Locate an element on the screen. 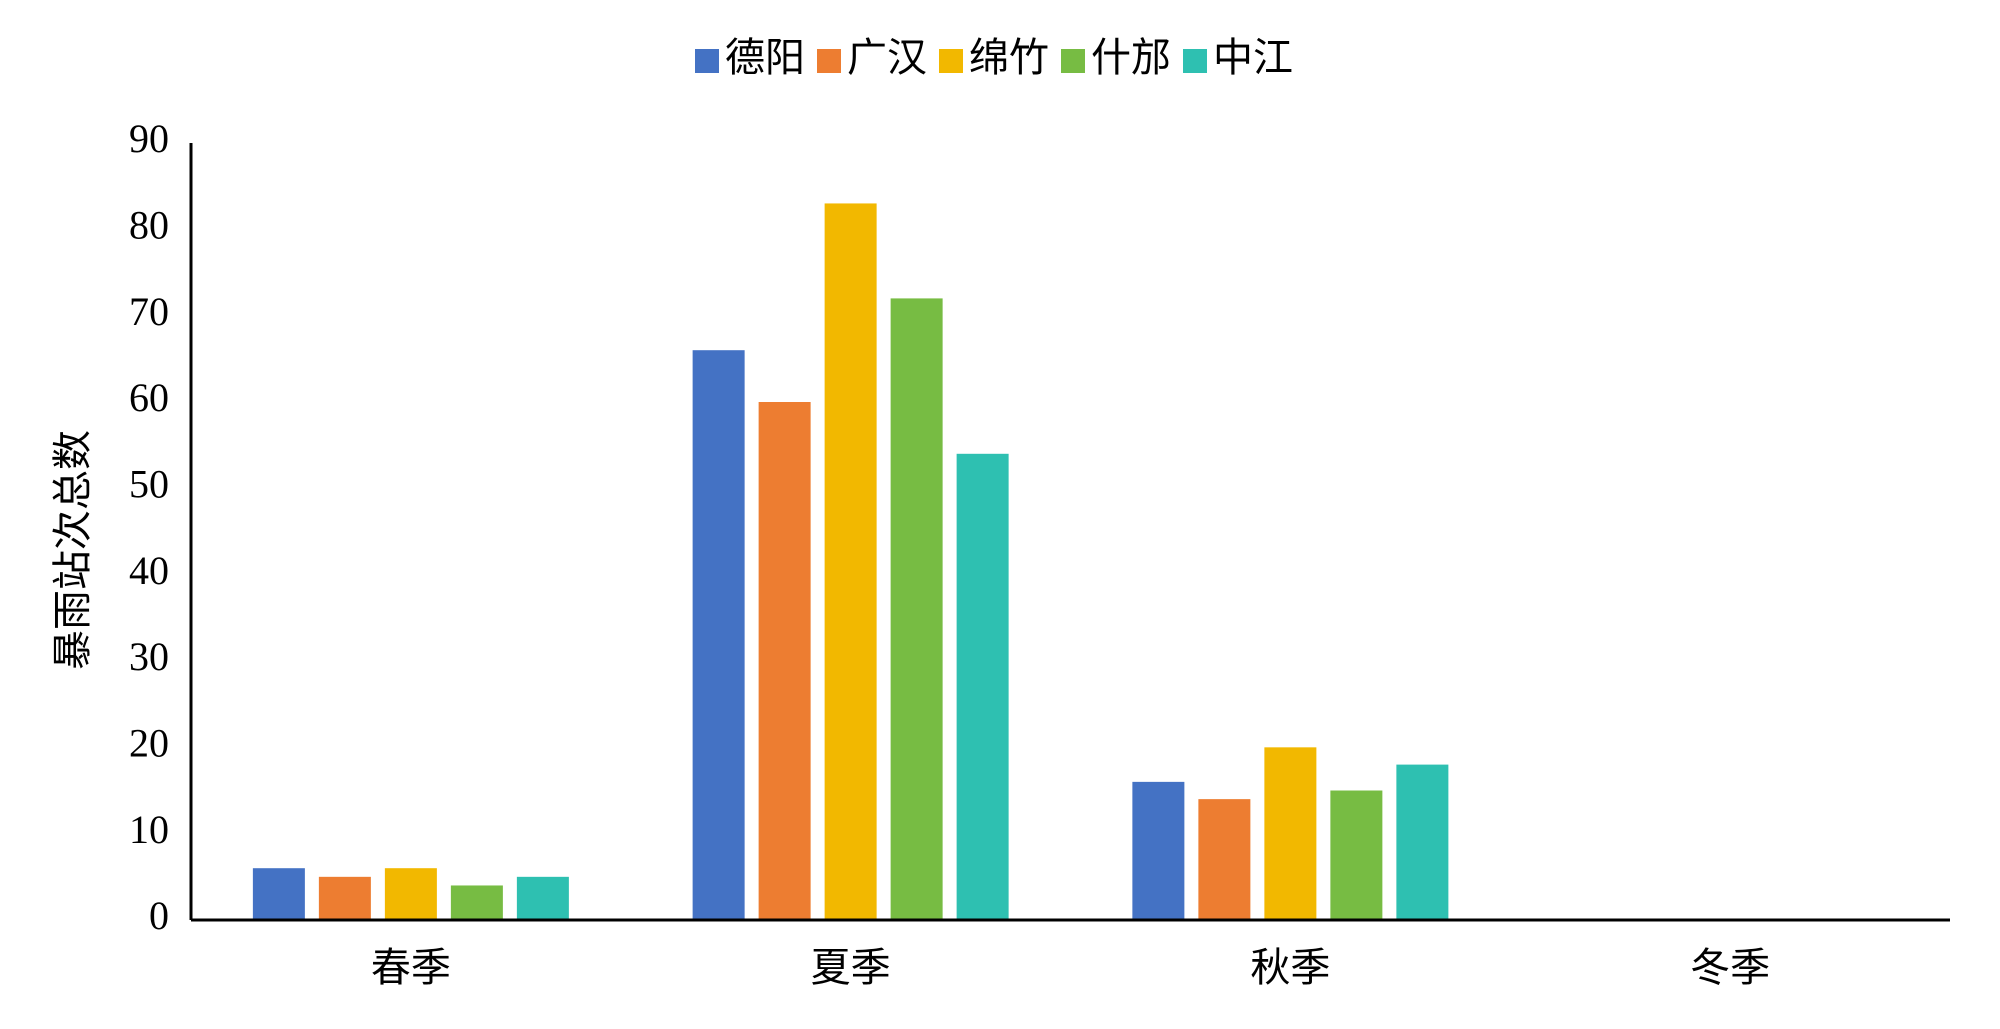 The width and height of the screenshot is (2000, 1029). y-tick-label: 70 is located at coordinates (149, 311).